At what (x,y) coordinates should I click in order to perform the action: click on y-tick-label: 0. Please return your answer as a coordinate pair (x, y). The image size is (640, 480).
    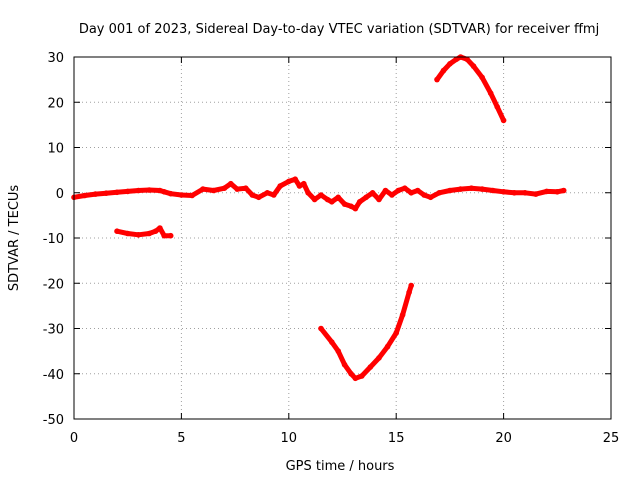
    Looking at the image, I should click on (60, 194).